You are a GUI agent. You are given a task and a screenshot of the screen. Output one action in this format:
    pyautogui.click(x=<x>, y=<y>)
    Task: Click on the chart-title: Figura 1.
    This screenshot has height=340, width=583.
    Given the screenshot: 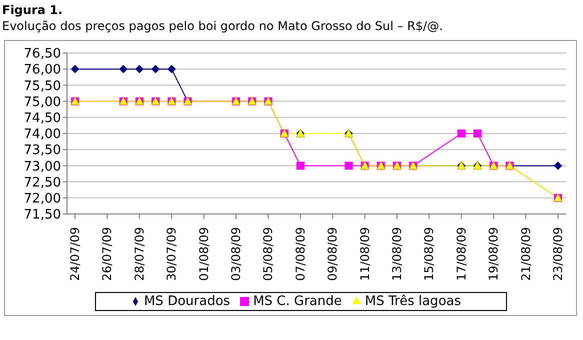 What is the action you would take?
    pyautogui.click(x=32, y=10)
    